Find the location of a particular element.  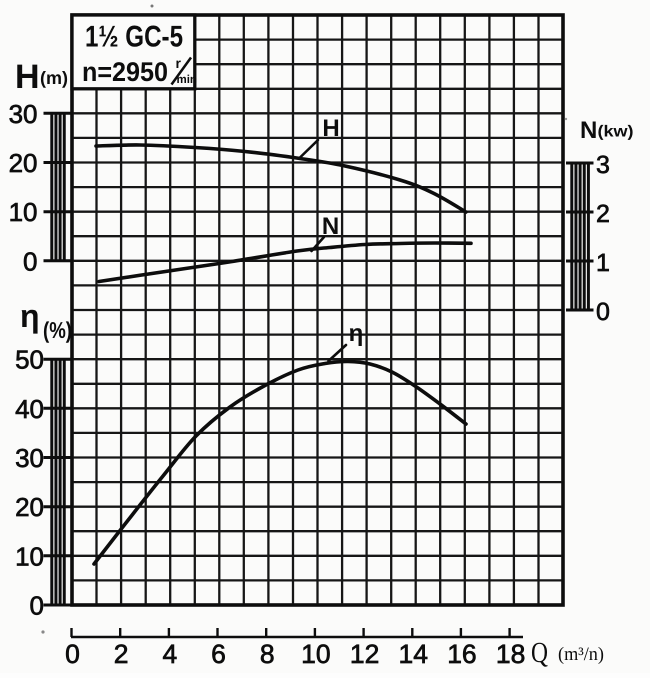

svg-text: 16 is located at coordinates (461, 654).